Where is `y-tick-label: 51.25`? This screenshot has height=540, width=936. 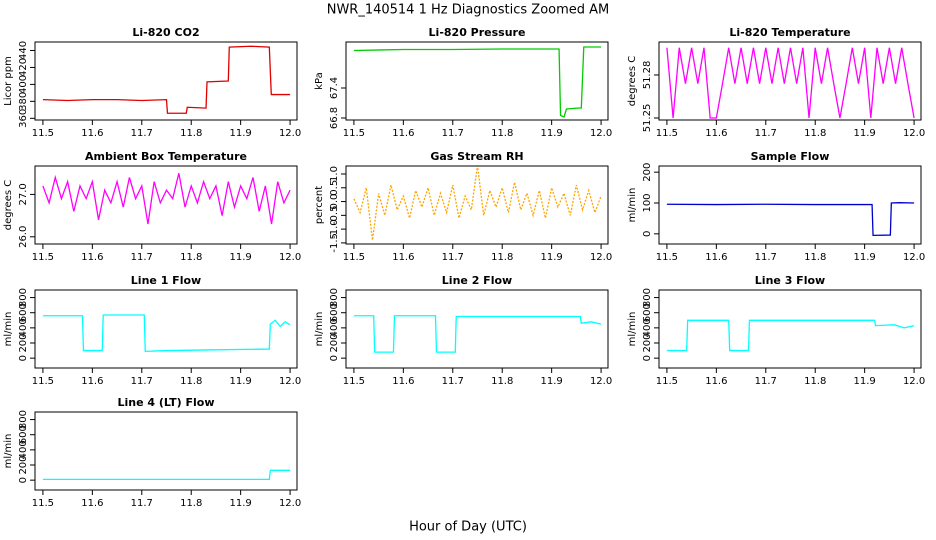
y-tick-label: 51.25 is located at coordinates (647, 118).